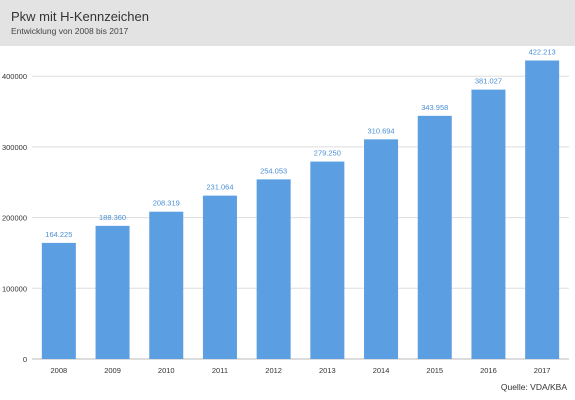 The image size is (575, 400). Describe the element at coordinates (380, 130) in the screenshot. I see `data-label: 310.694` at that location.